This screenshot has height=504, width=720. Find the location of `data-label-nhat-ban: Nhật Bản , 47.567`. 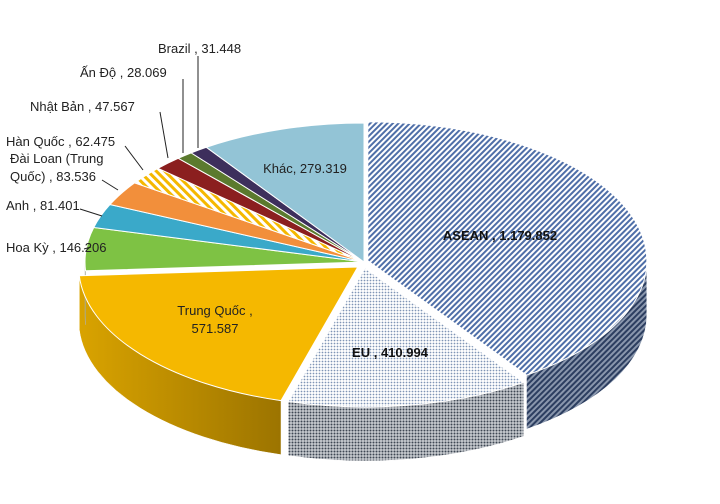

data-label-nhat-ban: Nhật Bản , 47.567 is located at coordinates (82, 106).